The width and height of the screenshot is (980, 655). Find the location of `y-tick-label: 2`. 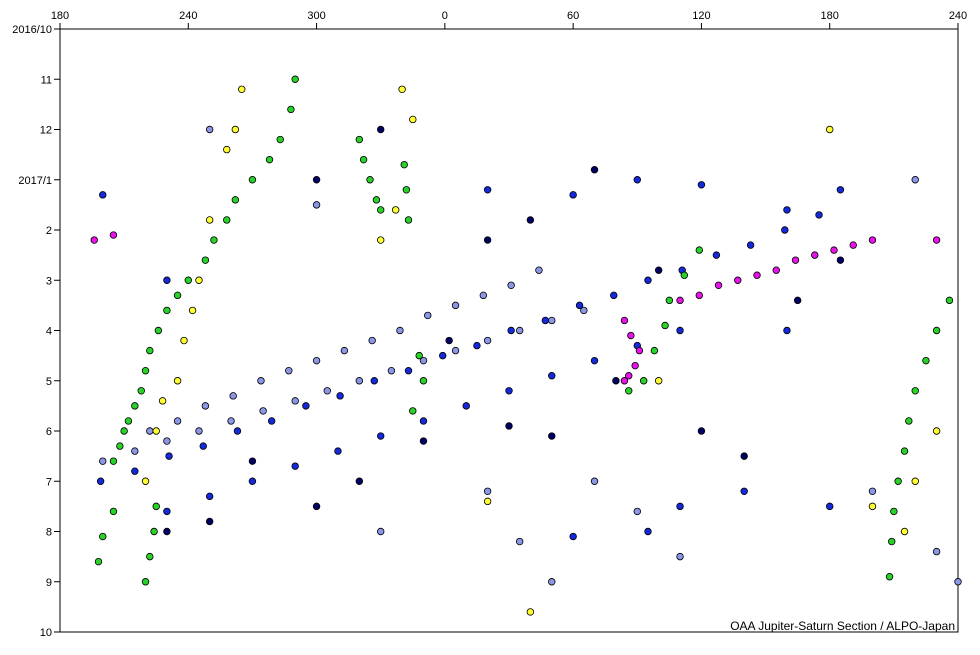

y-tick-label: 2 is located at coordinates (49, 231).